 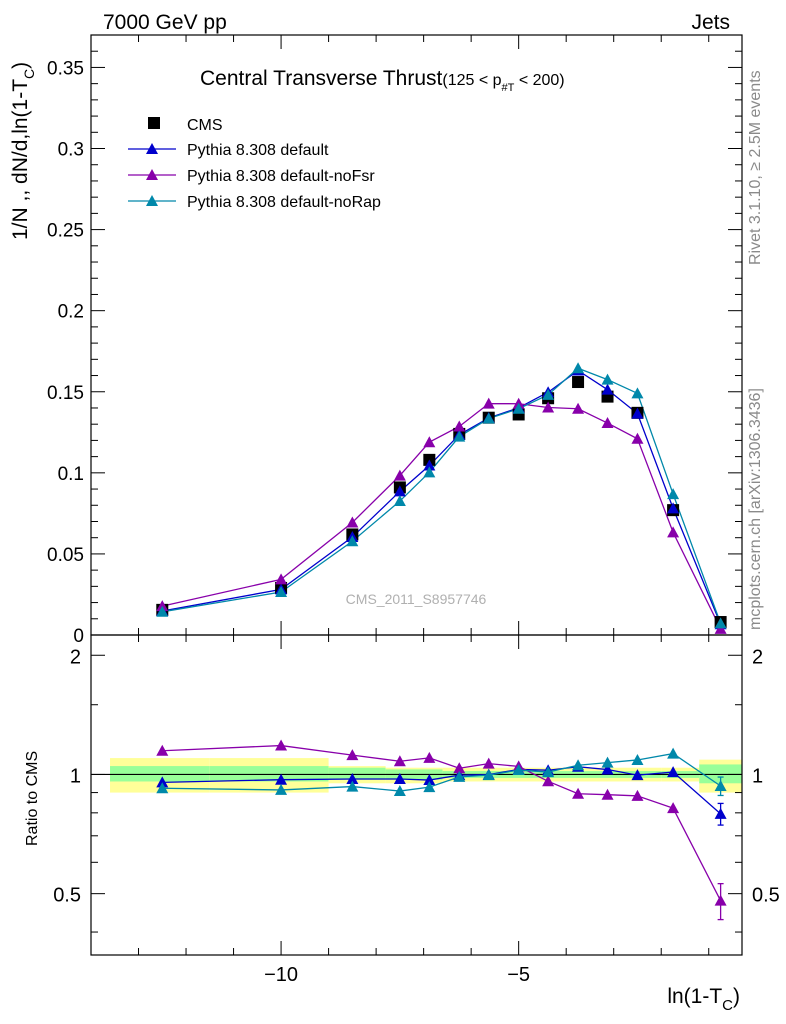 I want to click on main-y-tick-label: 0.2, so click(x=71, y=312).